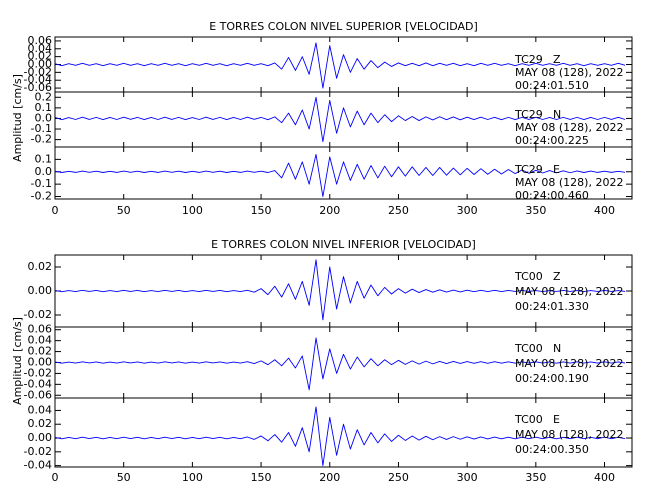 The image size is (650, 500). What do you see at coordinates (552, 85) in the screenshot?
I see `time-label: 00:24:01.510` at bounding box center [552, 85].